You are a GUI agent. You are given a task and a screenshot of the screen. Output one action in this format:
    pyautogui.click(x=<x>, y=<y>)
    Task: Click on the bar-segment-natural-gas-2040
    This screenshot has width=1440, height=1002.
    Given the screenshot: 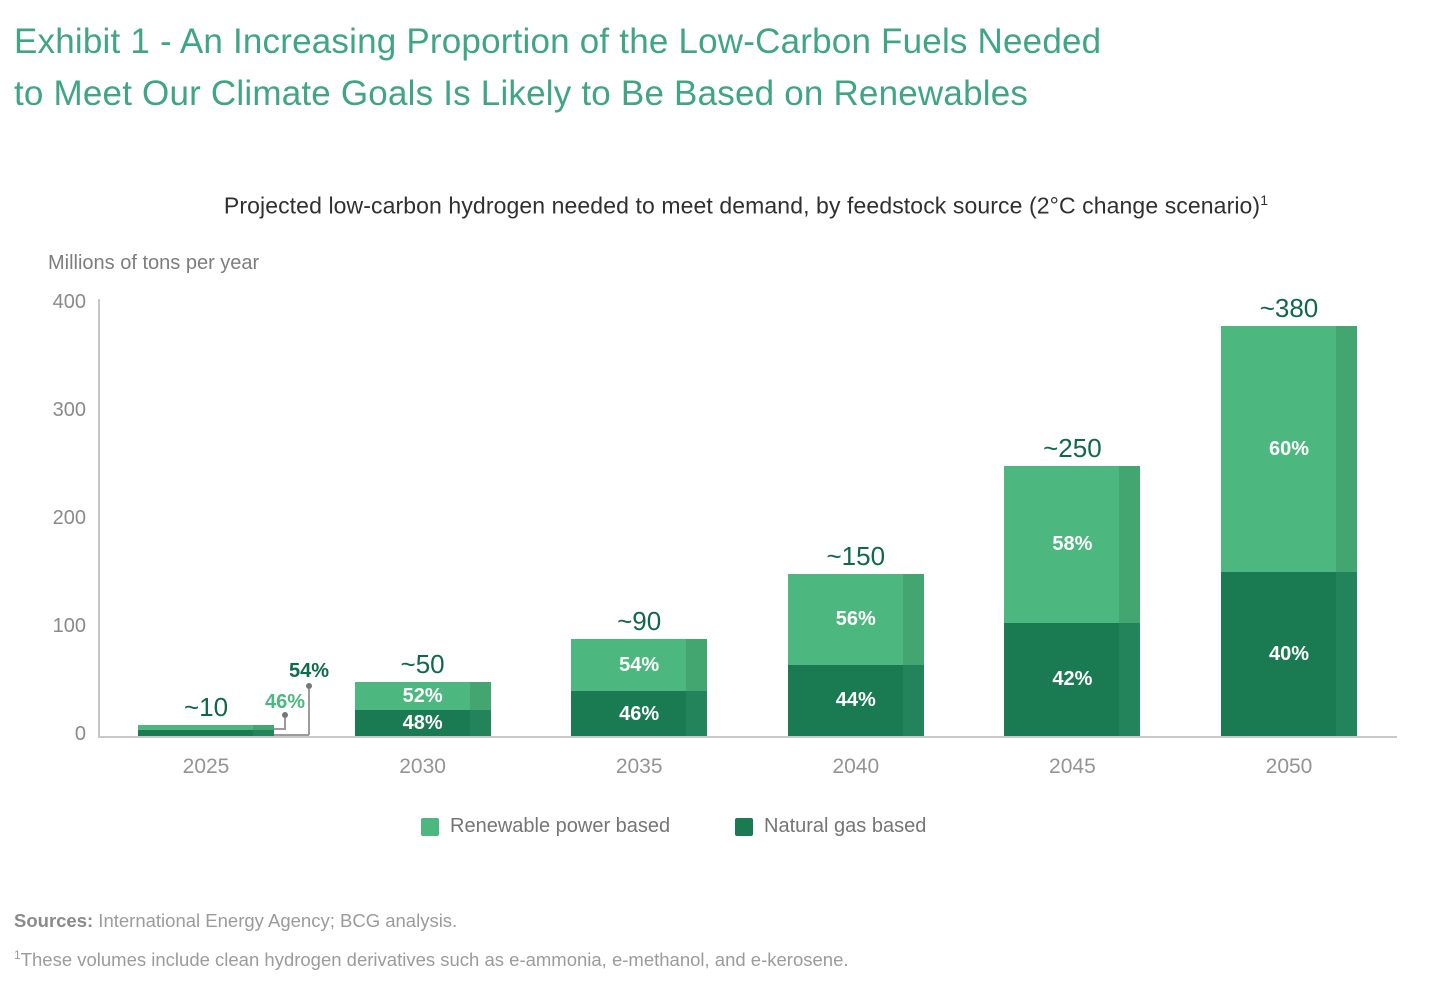 What is the action you would take?
    pyautogui.click(x=855, y=700)
    